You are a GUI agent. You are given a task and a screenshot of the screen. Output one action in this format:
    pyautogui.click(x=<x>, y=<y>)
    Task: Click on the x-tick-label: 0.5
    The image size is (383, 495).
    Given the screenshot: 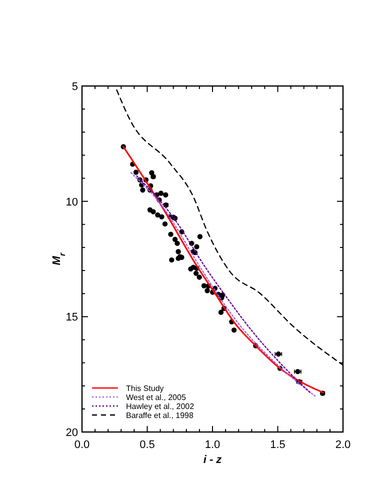 What is the action you would take?
    pyautogui.click(x=147, y=445)
    